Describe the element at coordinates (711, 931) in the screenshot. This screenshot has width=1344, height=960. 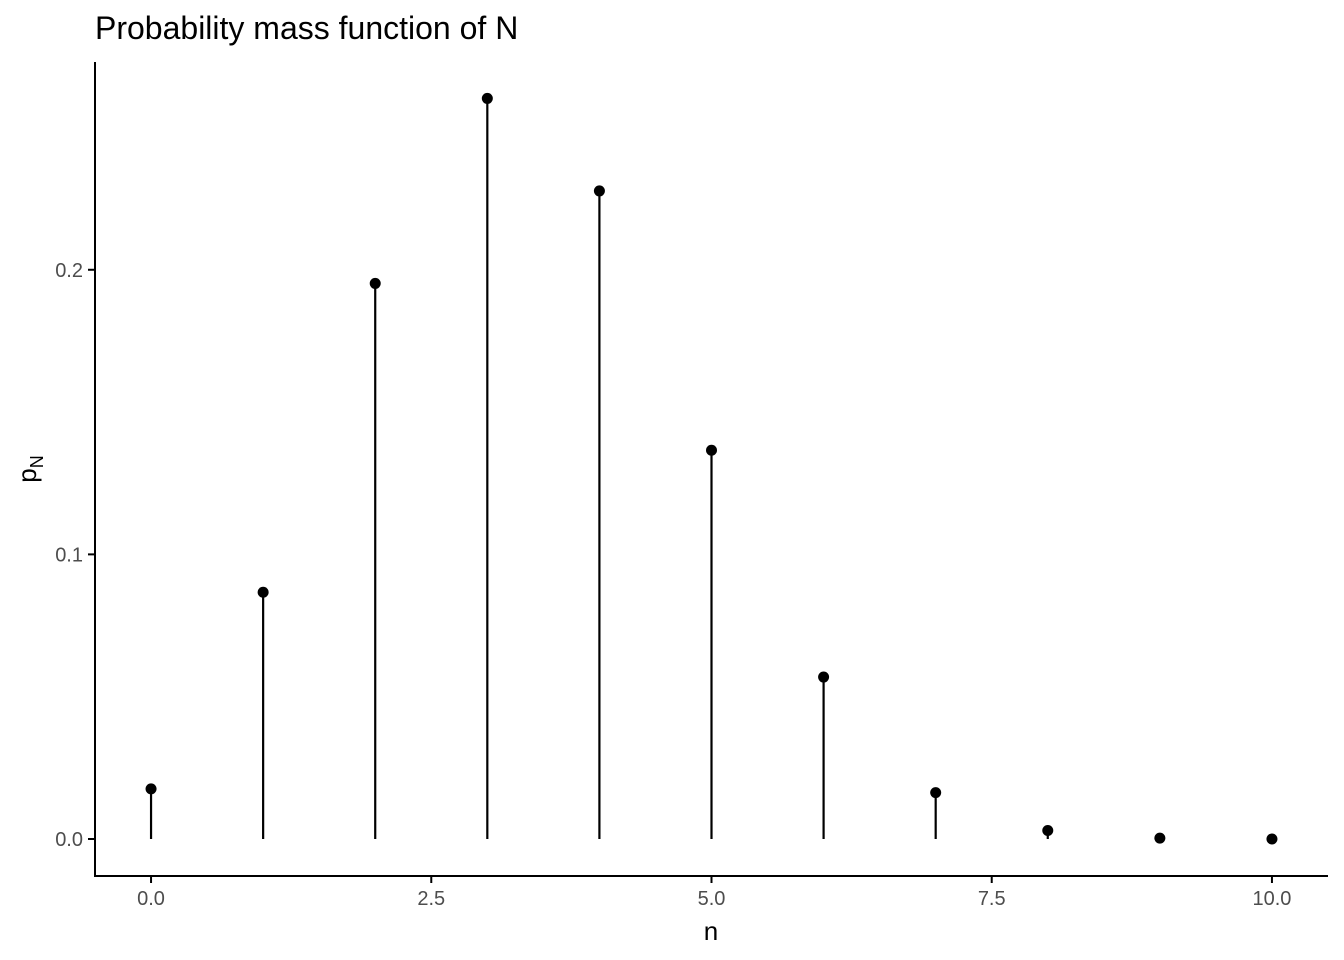
I see `x-axis-title: n` at that location.